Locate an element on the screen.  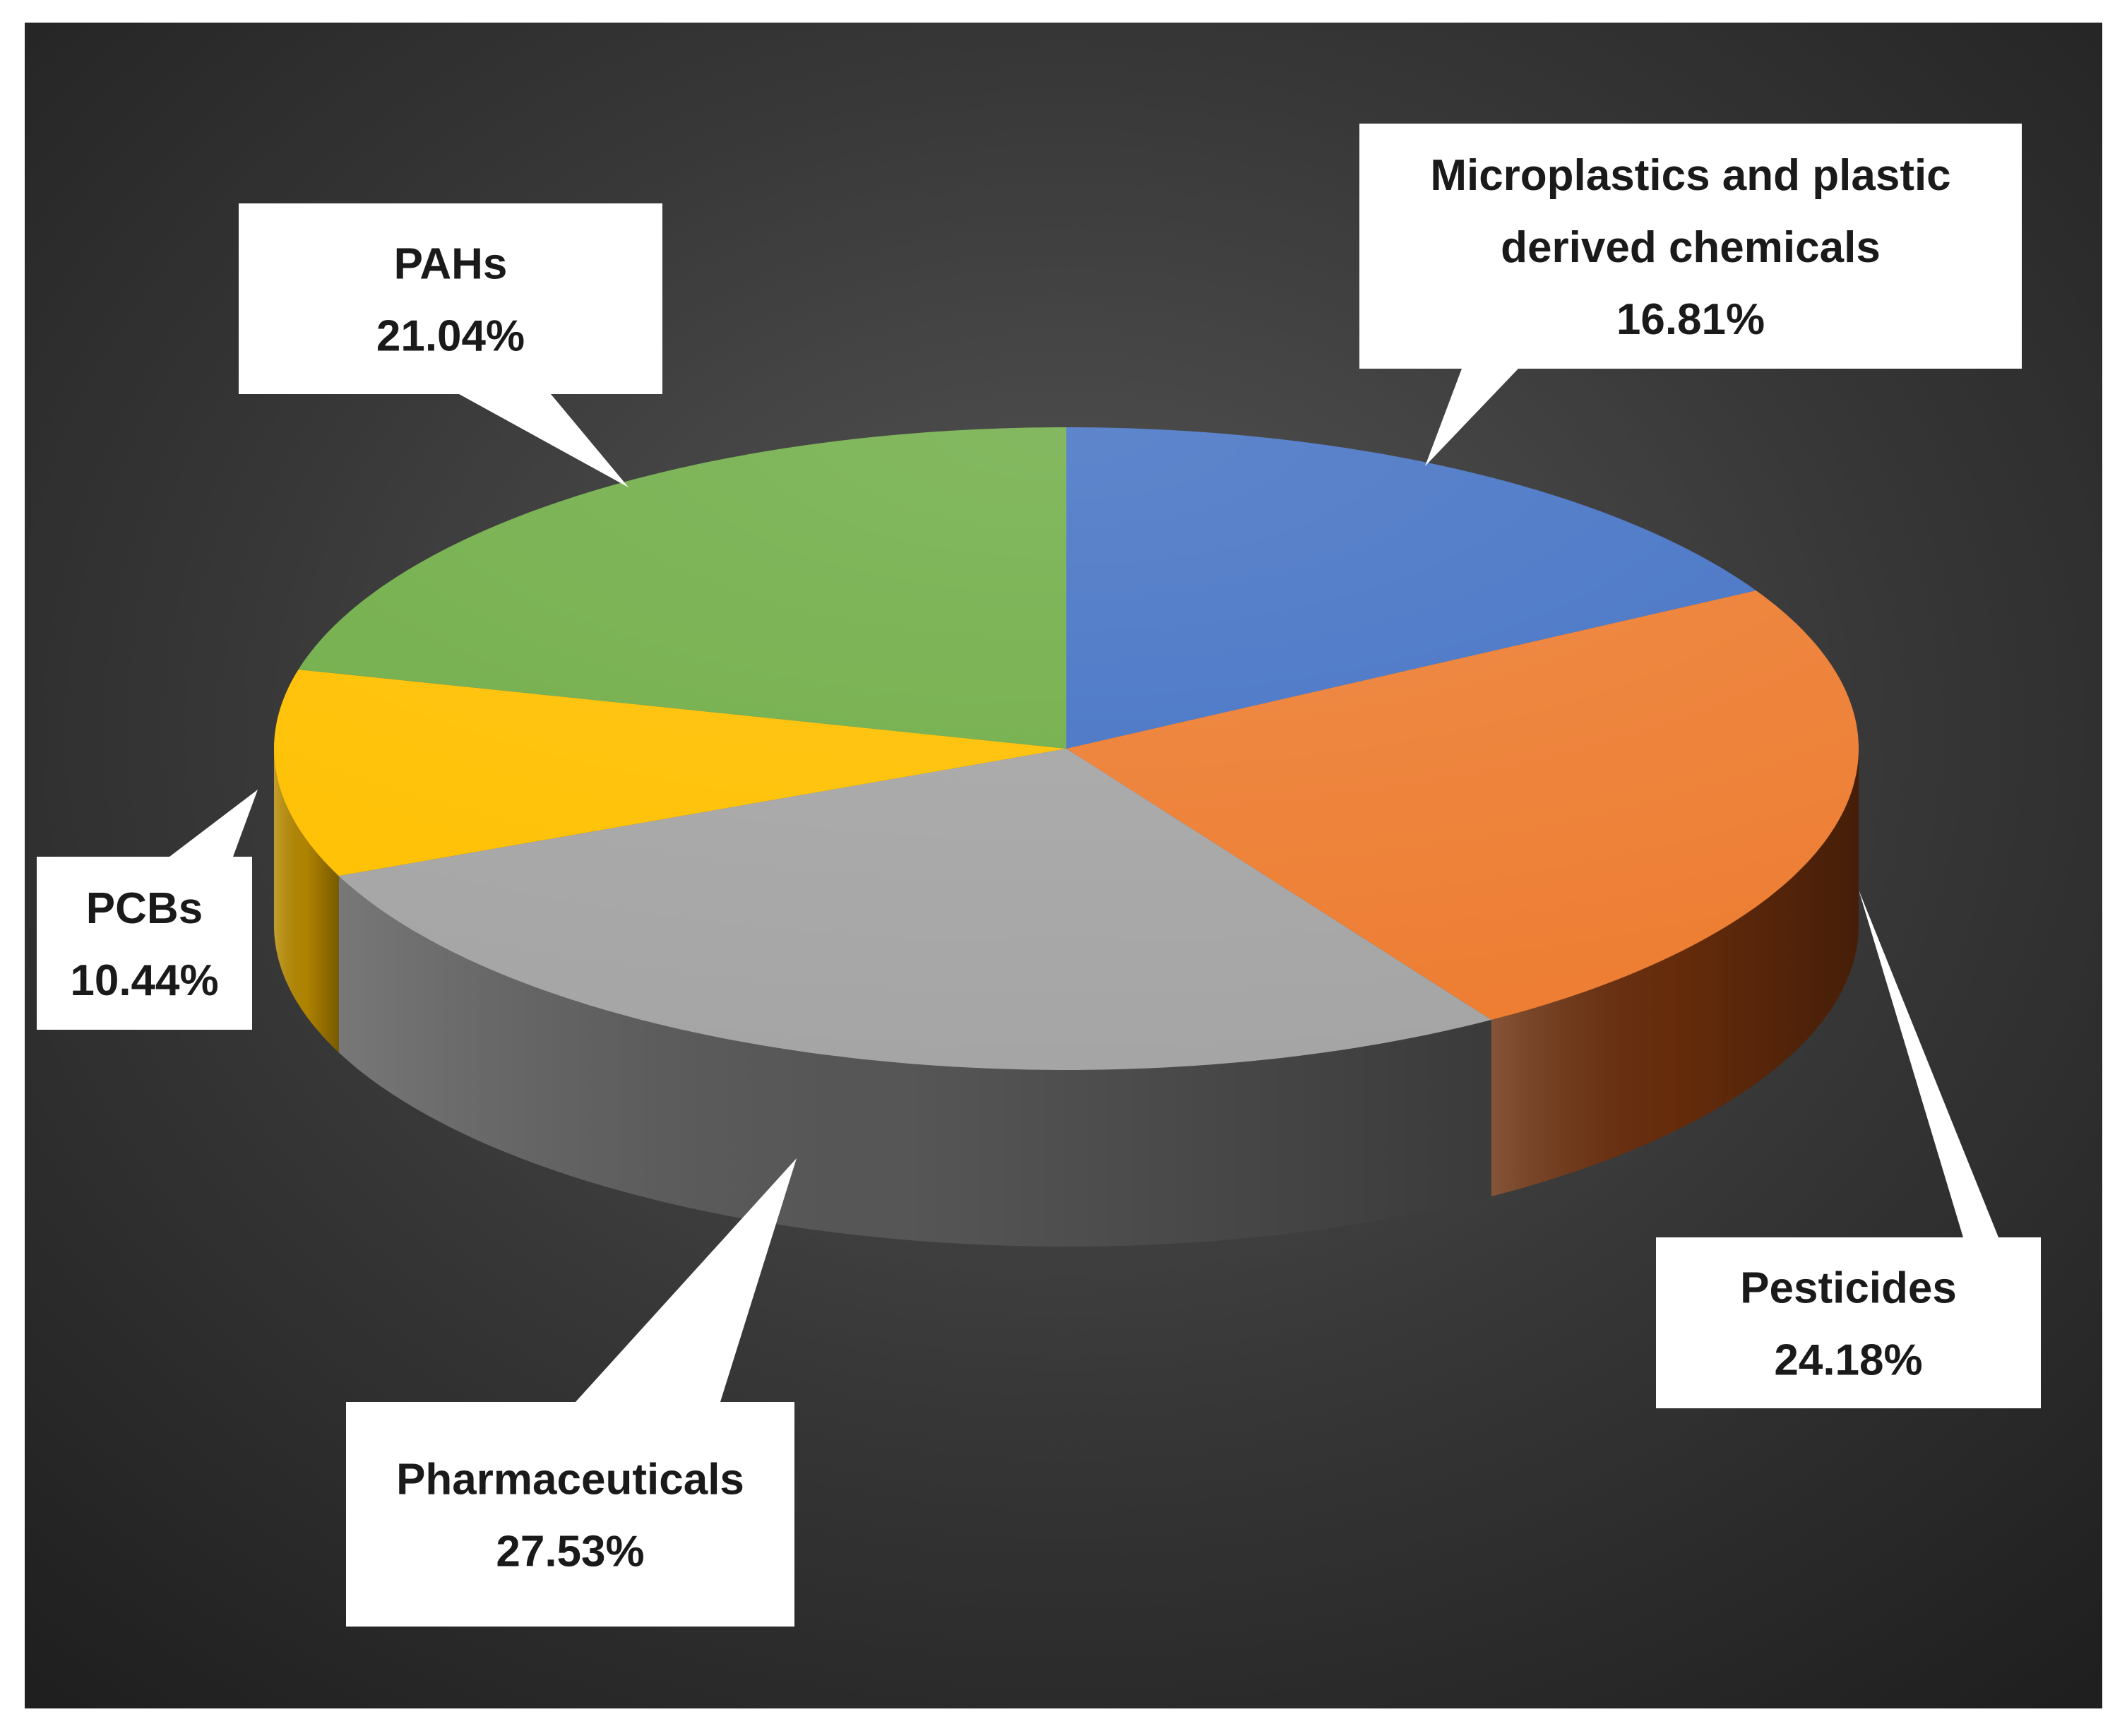
category-label-pcbs: PCBs is located at coordinates (144, 908).